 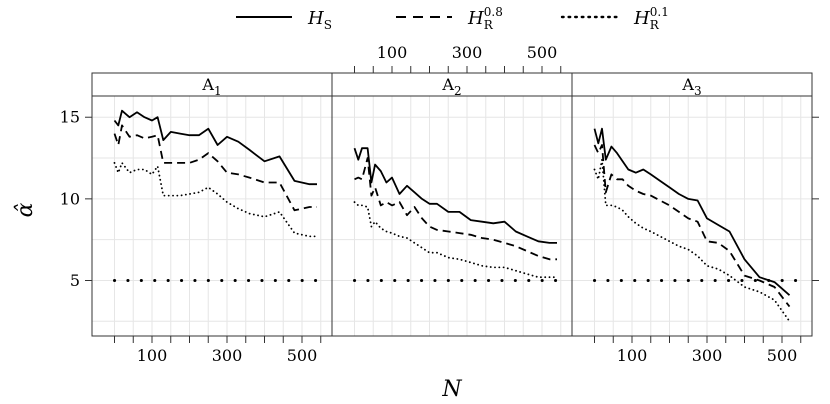 I want to click on y-axis-label: α̂, so click(x=25, y=209).